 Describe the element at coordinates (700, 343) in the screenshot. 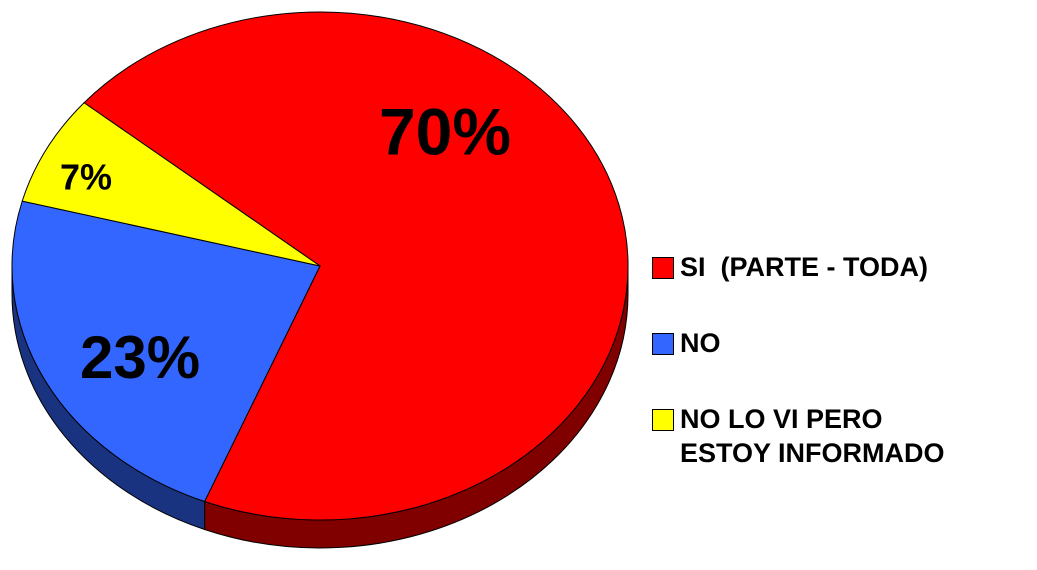

I see `legend-label: NO` at that location.